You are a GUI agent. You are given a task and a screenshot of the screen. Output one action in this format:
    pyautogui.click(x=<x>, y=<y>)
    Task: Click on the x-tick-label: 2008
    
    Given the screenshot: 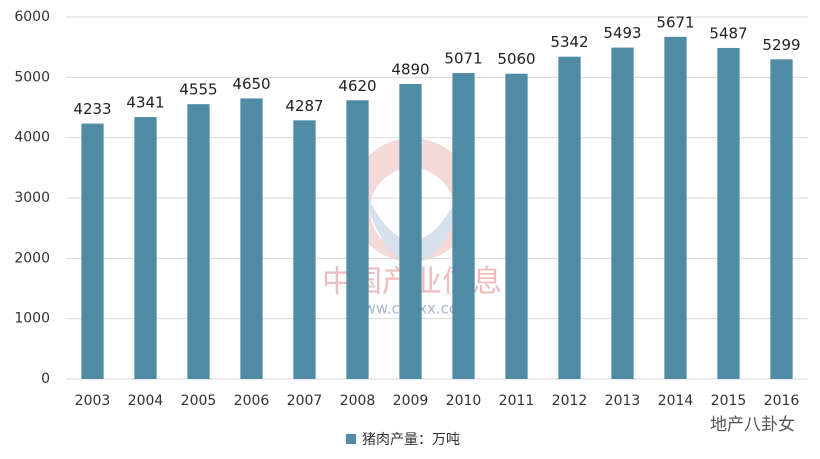 What is the action you would take?
    pyautogui.click(x=358, y=401)
    